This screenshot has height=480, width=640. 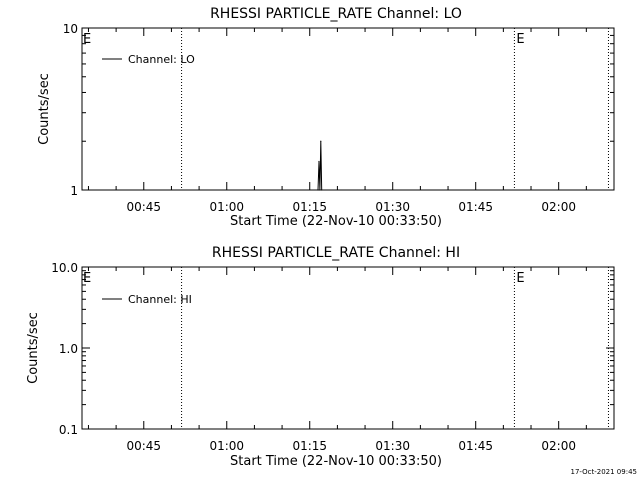 What do you see at coordinates (64, 268) in the screenshot?
I see `y-tick-label: 10.0` at bounding box center [64, 268].